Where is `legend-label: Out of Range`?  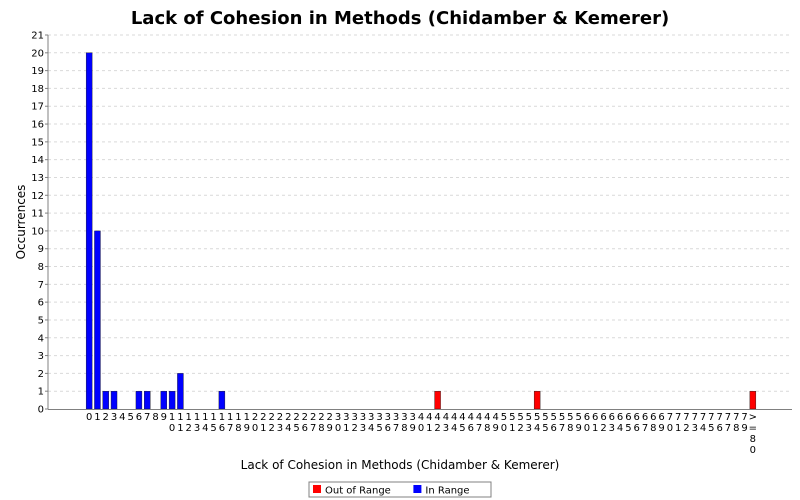 legend-label: Out of Range is located at coordinates (358, 491).